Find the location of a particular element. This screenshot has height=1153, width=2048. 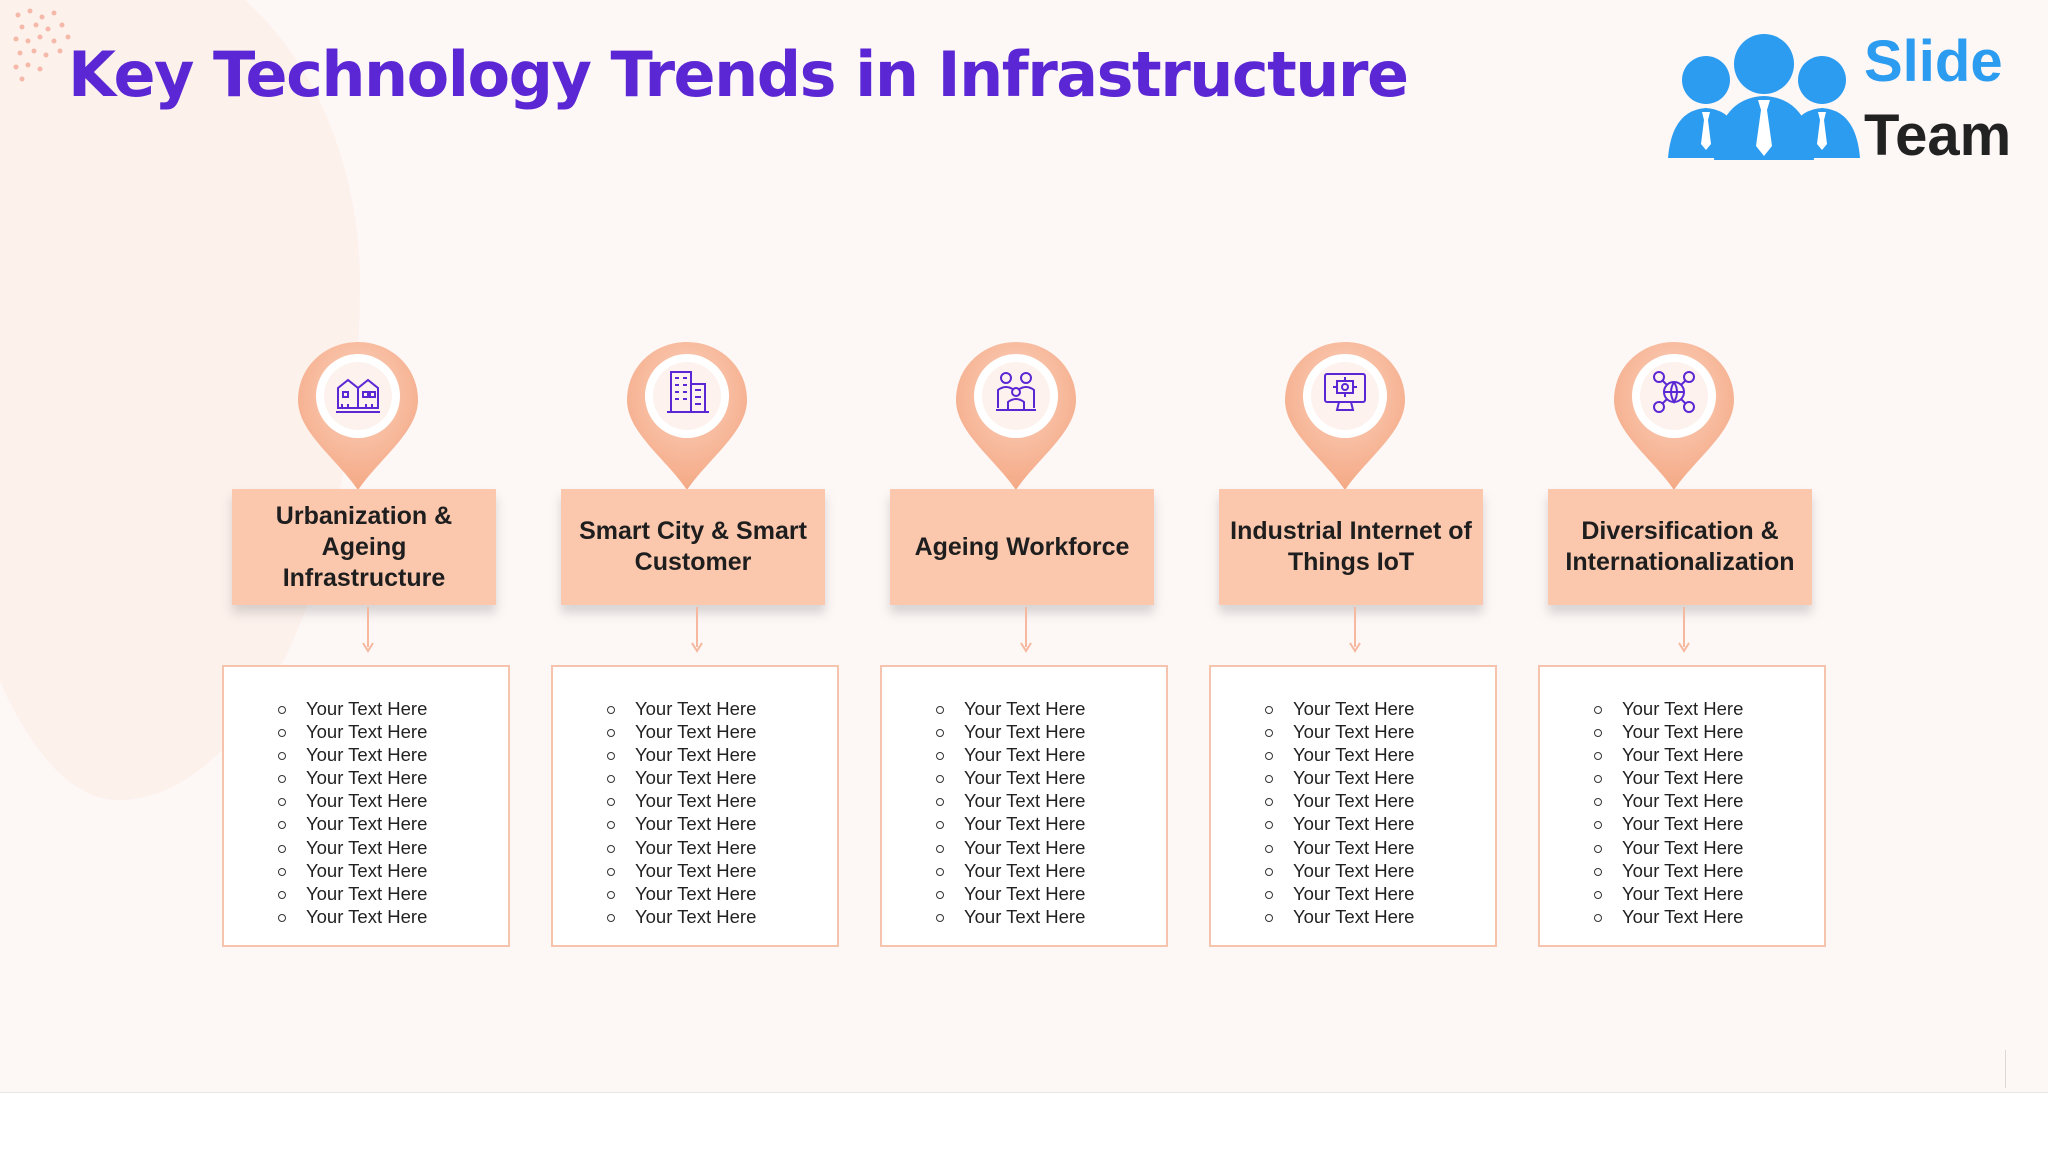

team-people-icon is located at coordinates (1764, 97).